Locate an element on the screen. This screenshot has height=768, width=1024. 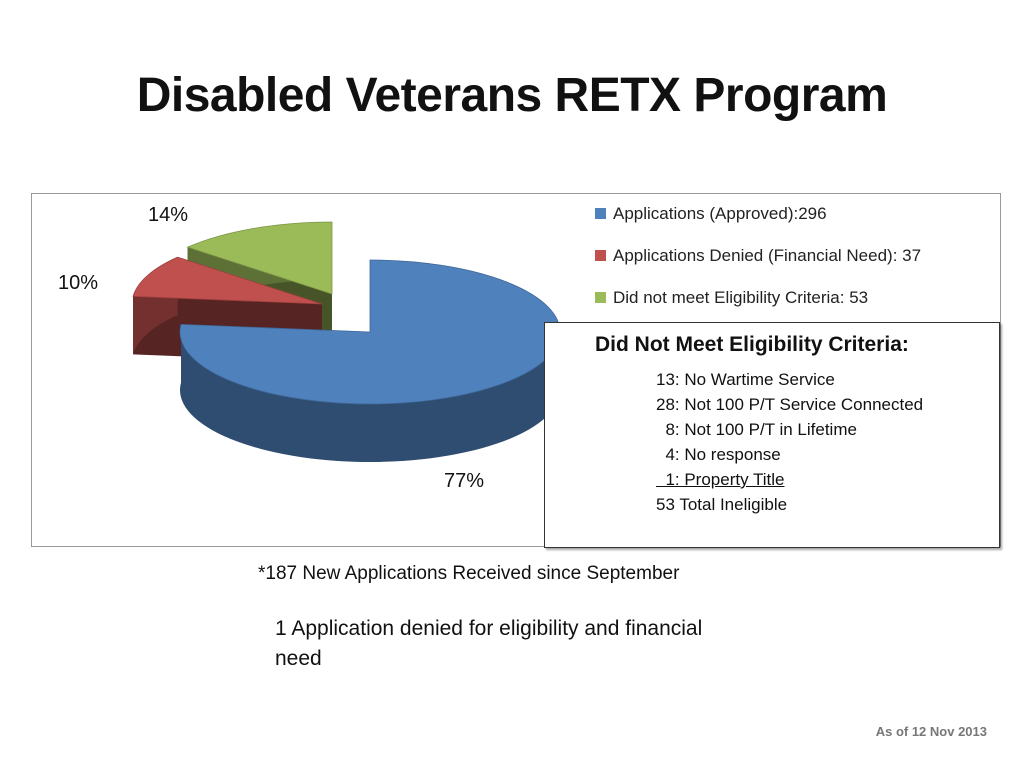
legend-item-approved: Applications (Approved):296 is located at coordinates (758, 213).